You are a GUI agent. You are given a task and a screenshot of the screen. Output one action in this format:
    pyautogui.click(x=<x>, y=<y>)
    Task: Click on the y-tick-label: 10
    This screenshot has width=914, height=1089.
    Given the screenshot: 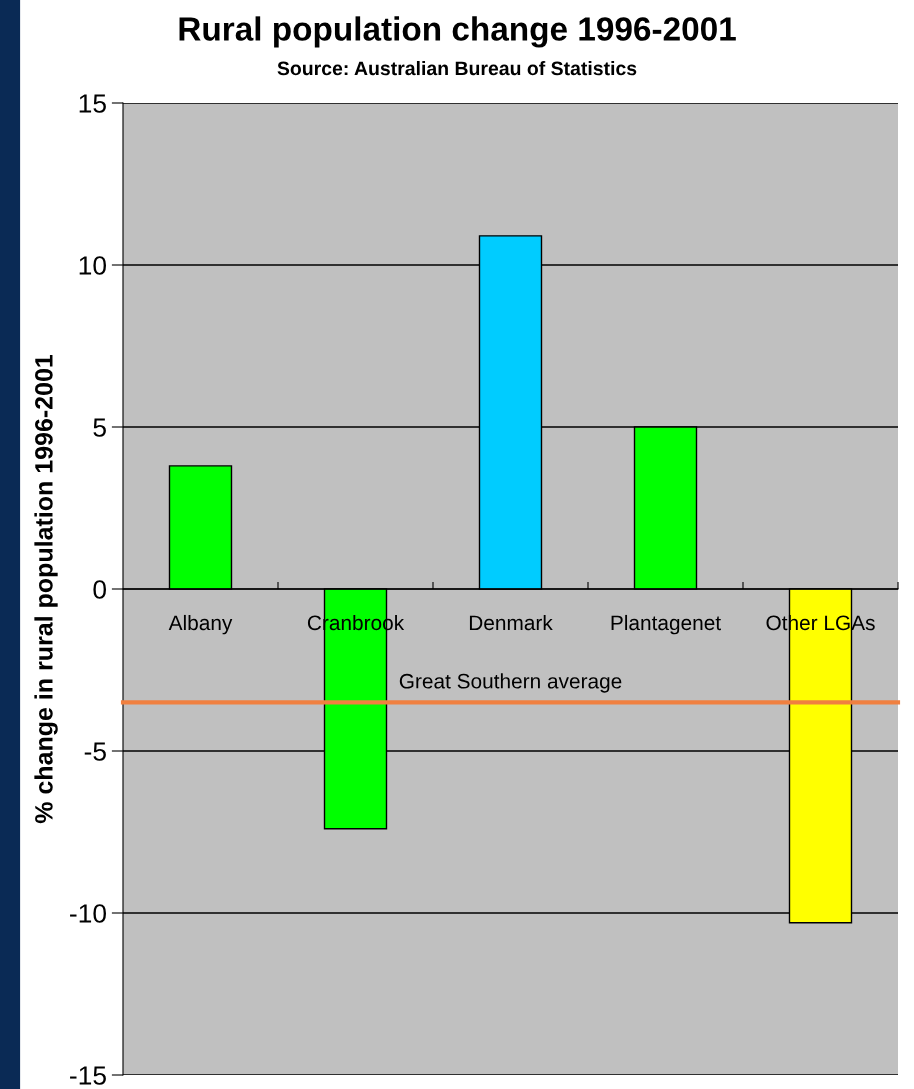 What is the action you would take?
    pyautogui.click(x=92, y=265)
    